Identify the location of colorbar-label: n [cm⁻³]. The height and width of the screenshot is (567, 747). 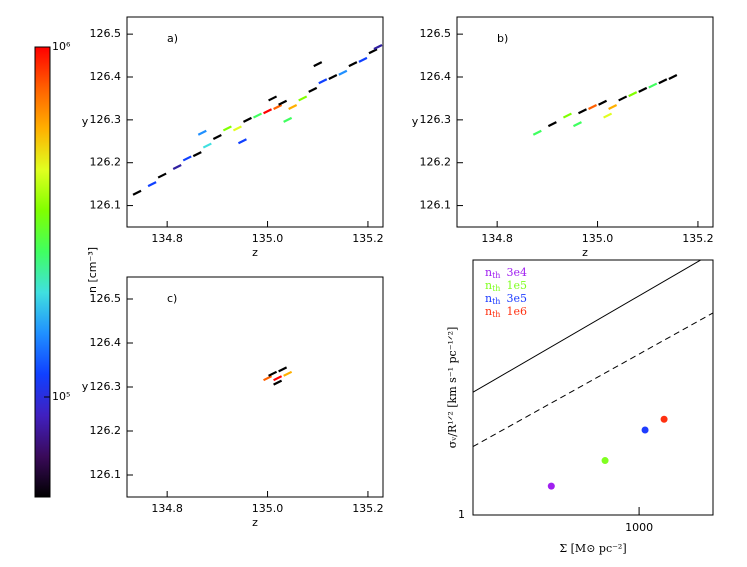
(92, 270).